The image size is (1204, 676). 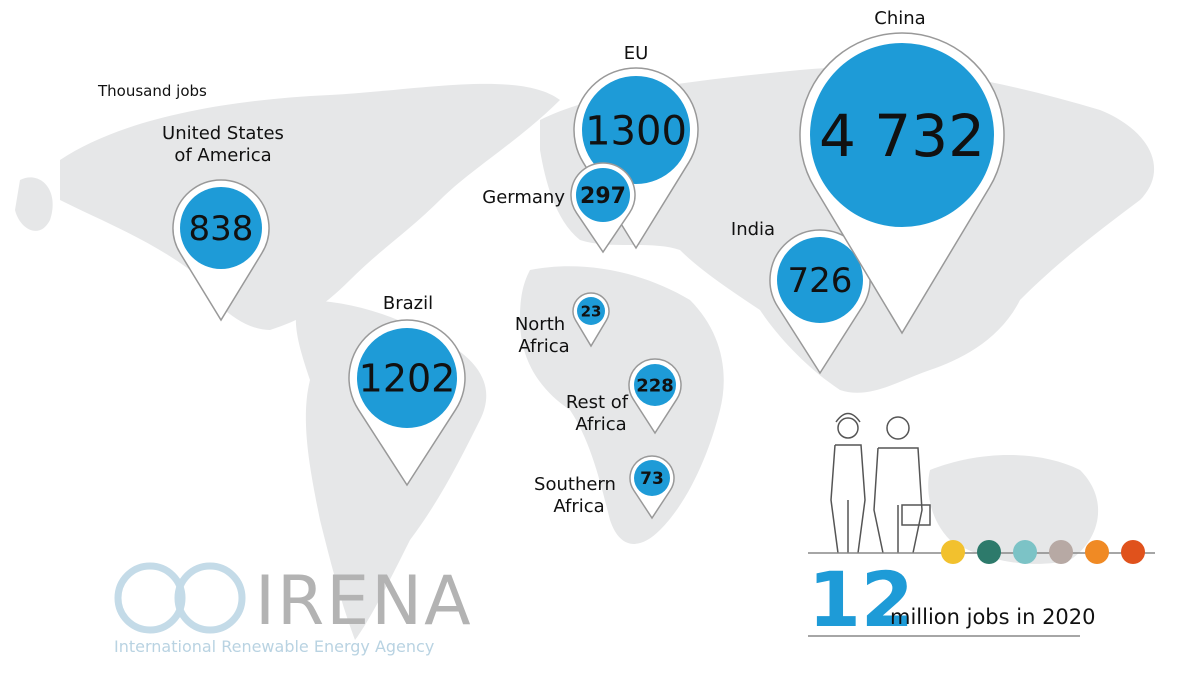 What do you see at coordinates (993, 617) in the screenshot?
I see `total-label: million jobs in 2020` at bounding box center [993, 617].